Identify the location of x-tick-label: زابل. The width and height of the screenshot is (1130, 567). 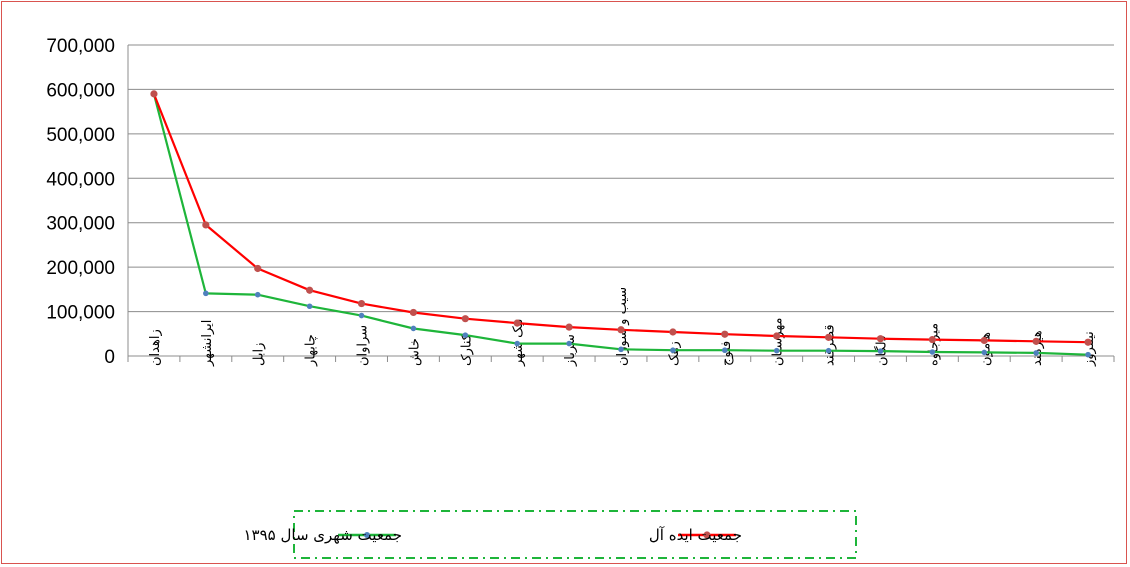
(259, 354).